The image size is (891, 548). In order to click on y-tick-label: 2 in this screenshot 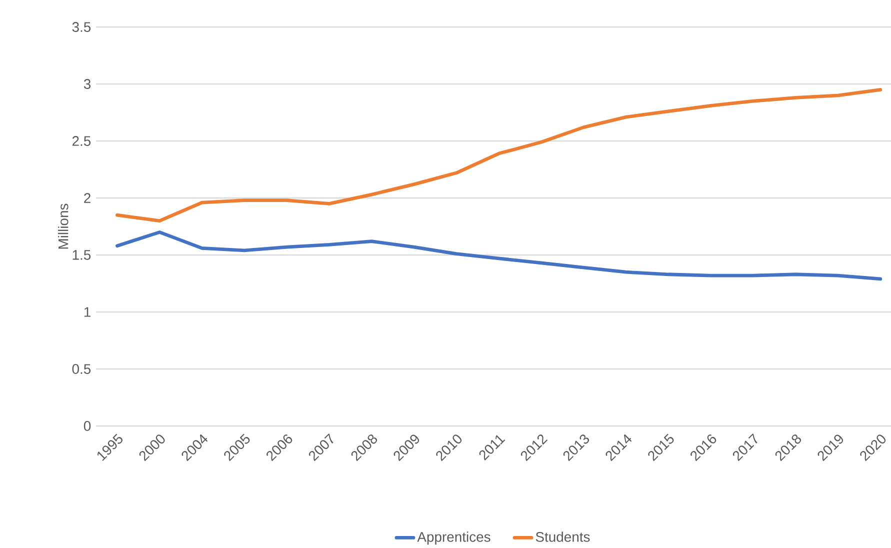, I will do `click(87, 198)`.